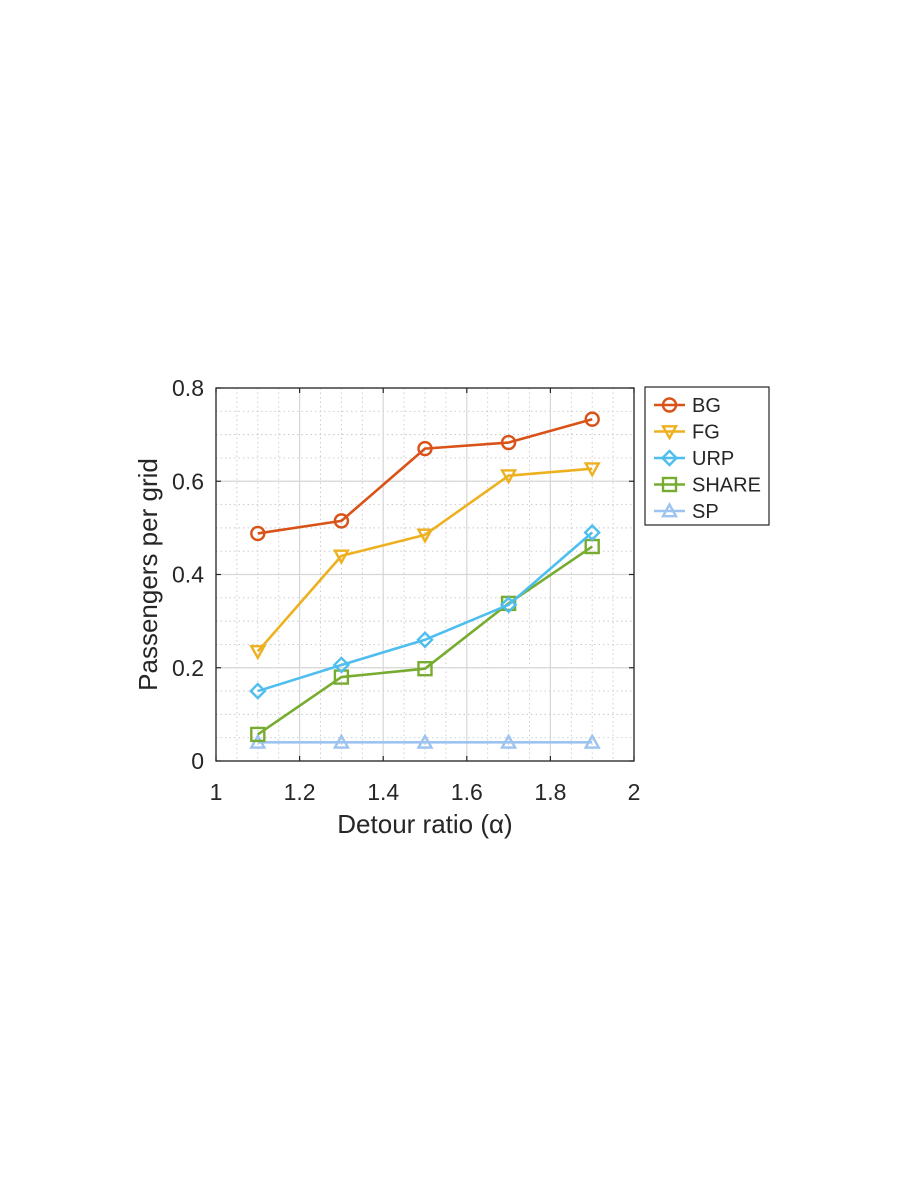 The width and height of the screenshot is (913, 1182). I want to click on y-tick-label: 0.4, so click(188, 575).